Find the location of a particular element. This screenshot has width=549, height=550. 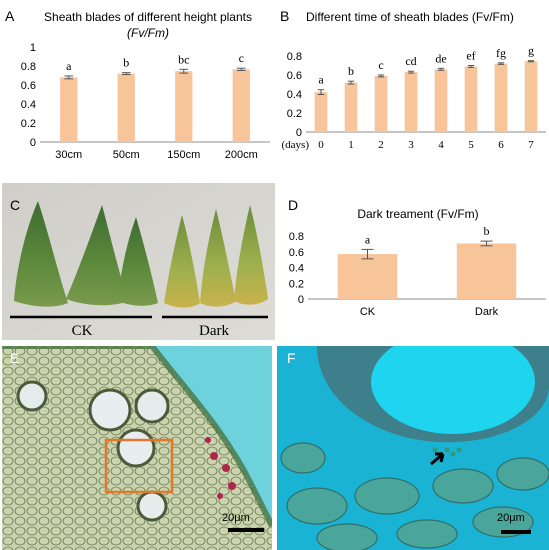

panel-letter: C is located at coordinates (15, 205).